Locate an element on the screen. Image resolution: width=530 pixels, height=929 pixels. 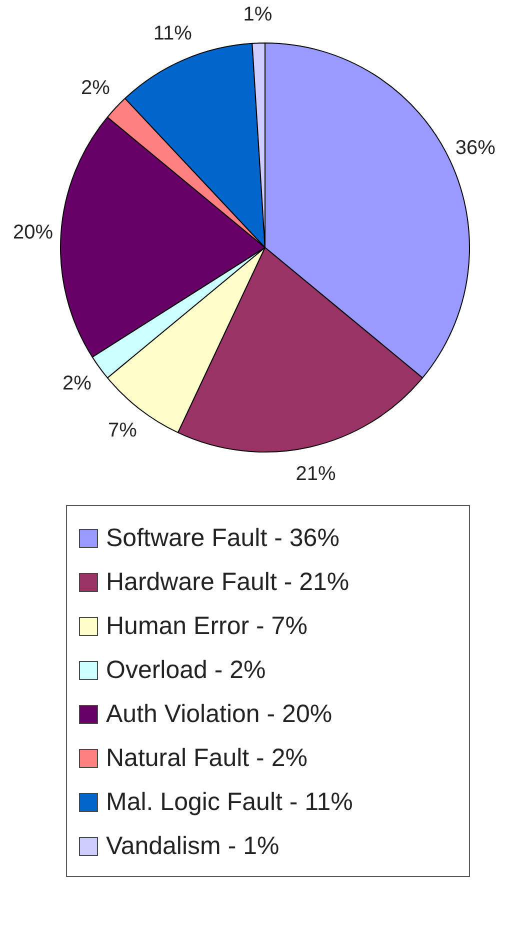
data-label: 7% is located at coordinates (123, 431).